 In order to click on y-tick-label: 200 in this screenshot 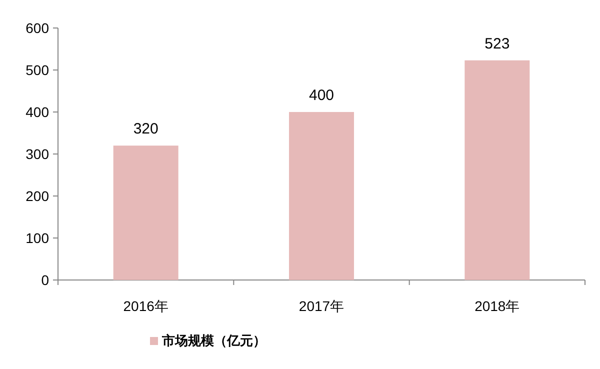, I will do `click(38, 196)`.